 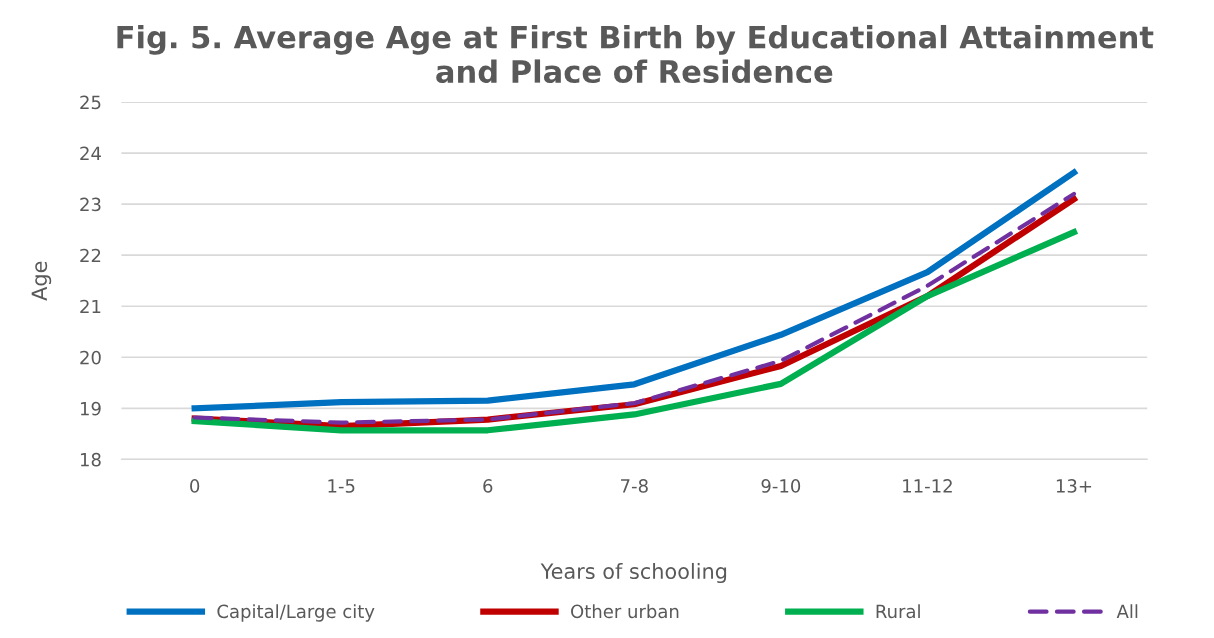 What do you see at coordinates (488, 486) in the screenshot?
I see `x-tick-label: 6` at bounding box center [488, 486].